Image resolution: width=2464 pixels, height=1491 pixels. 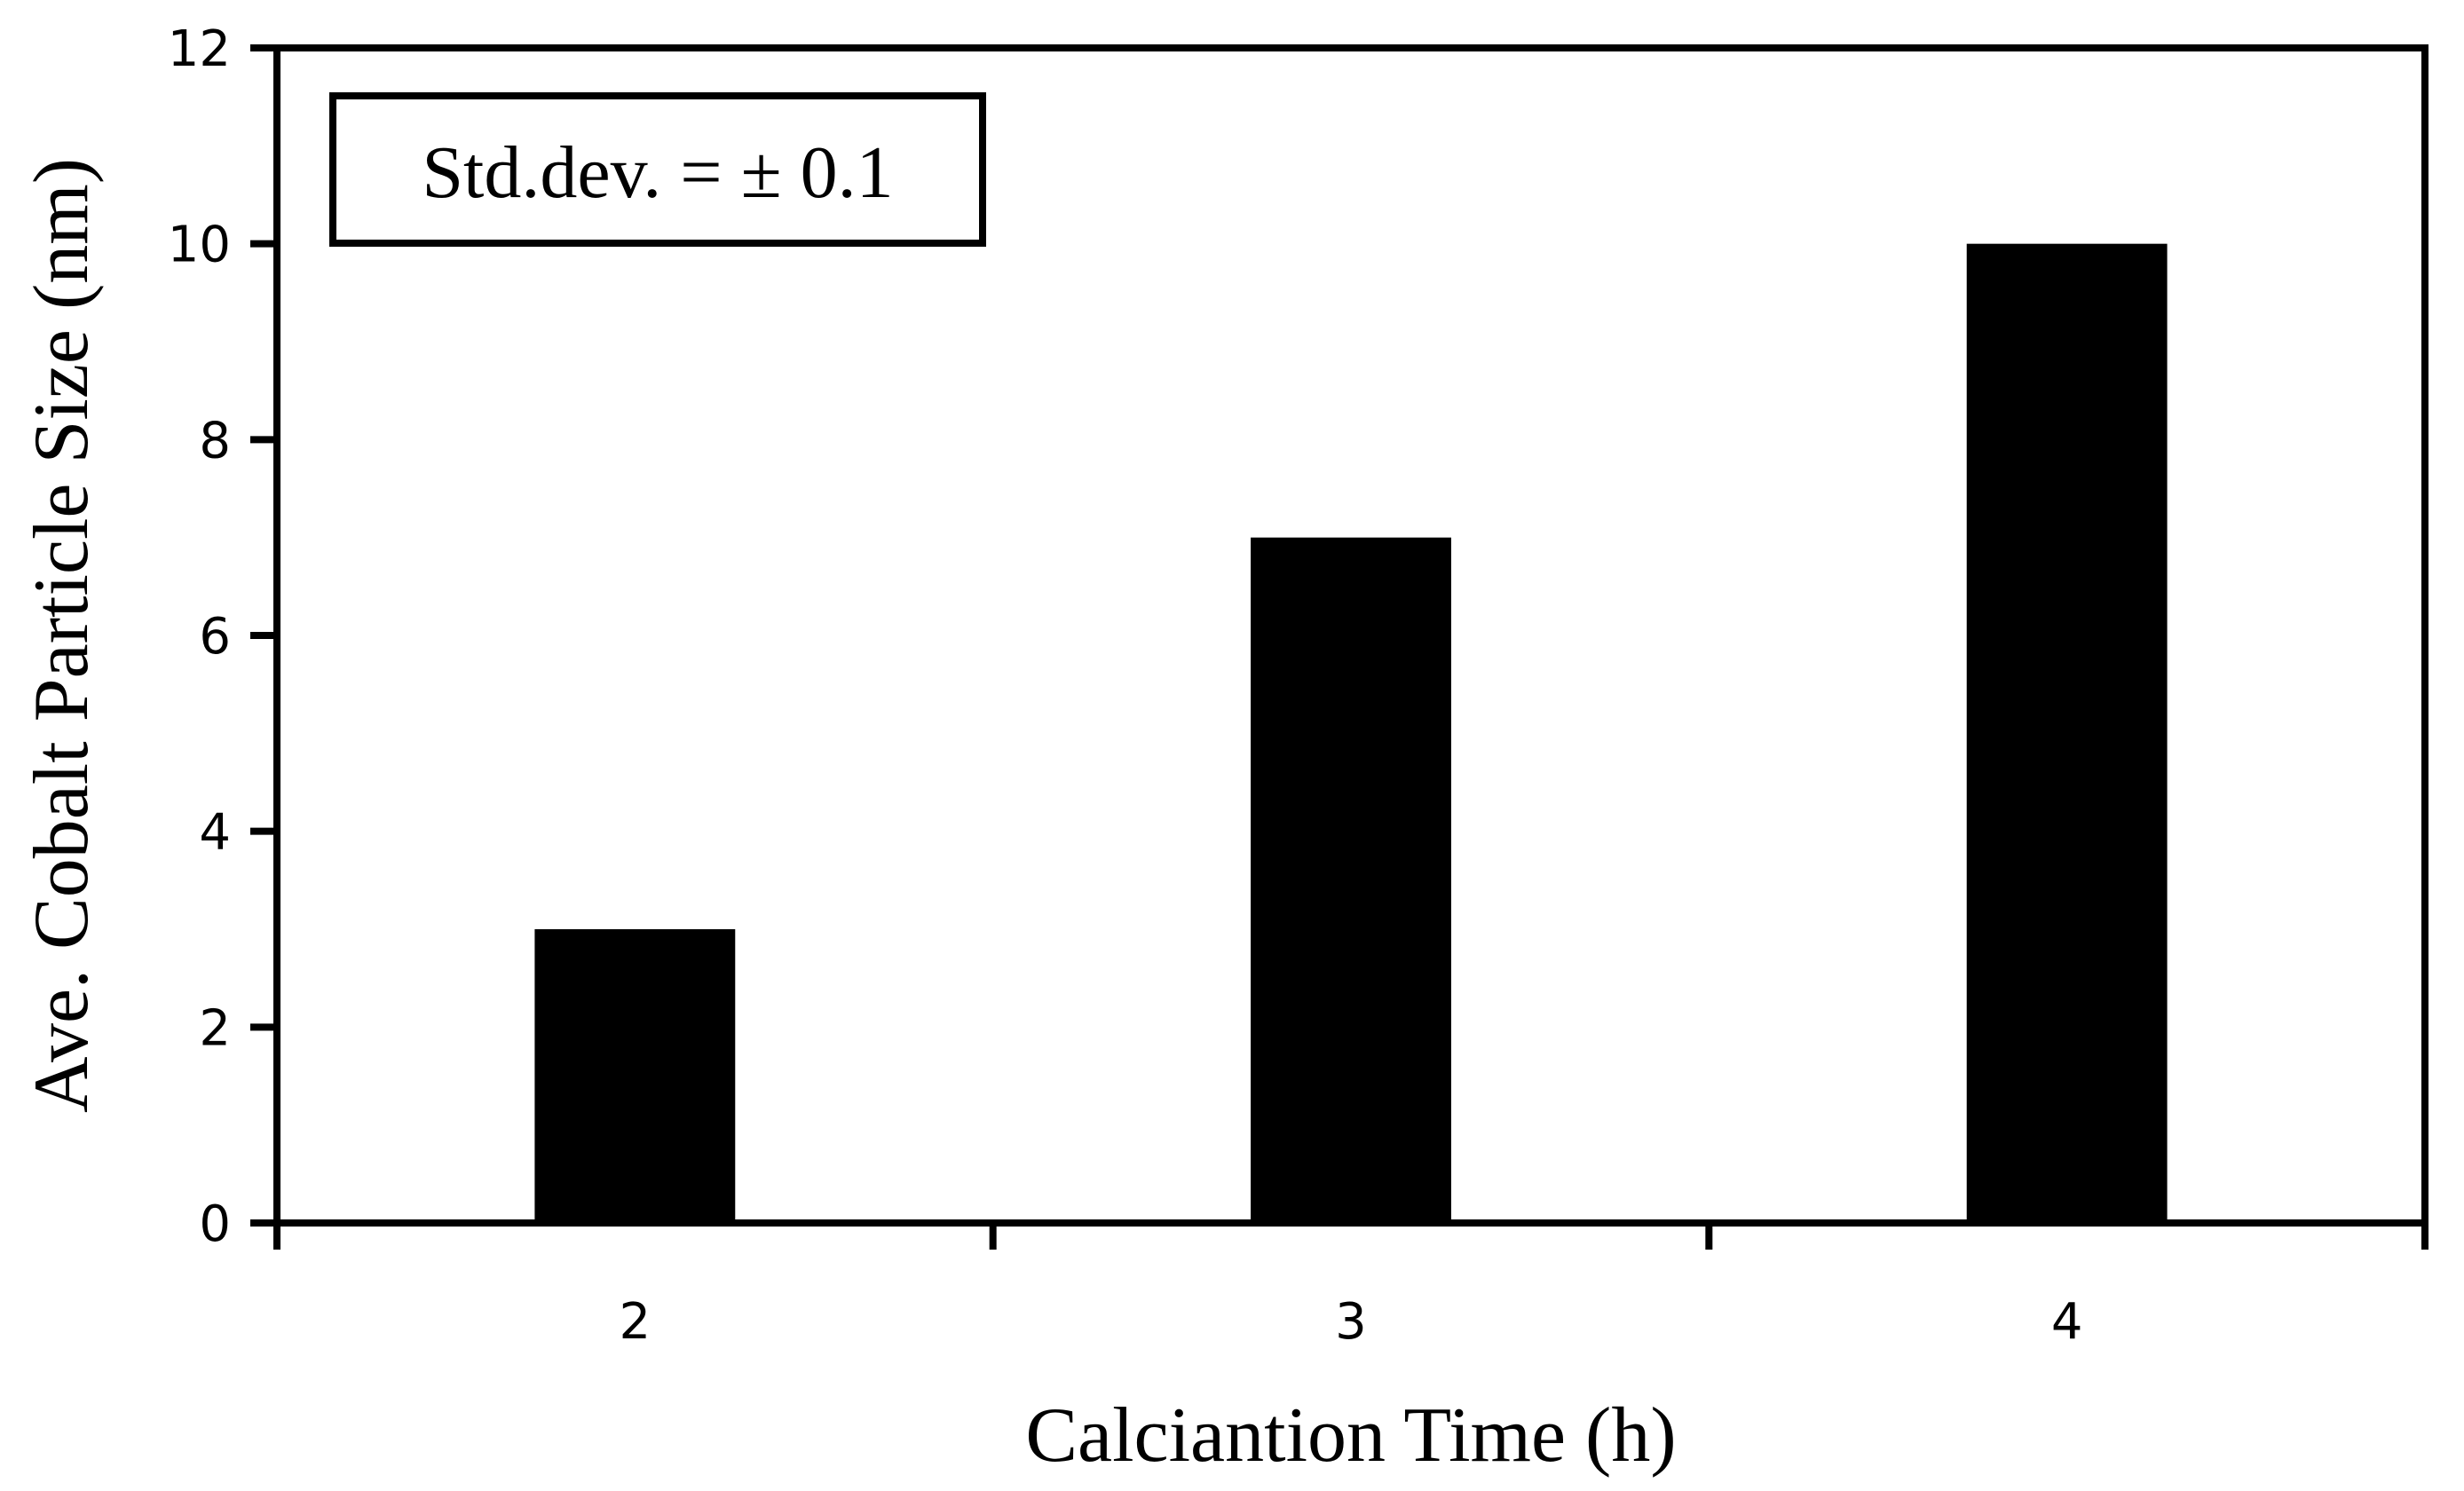 I want to click on x-axis-title: Calciantion Time (h), so click(x=1350, y=1435).